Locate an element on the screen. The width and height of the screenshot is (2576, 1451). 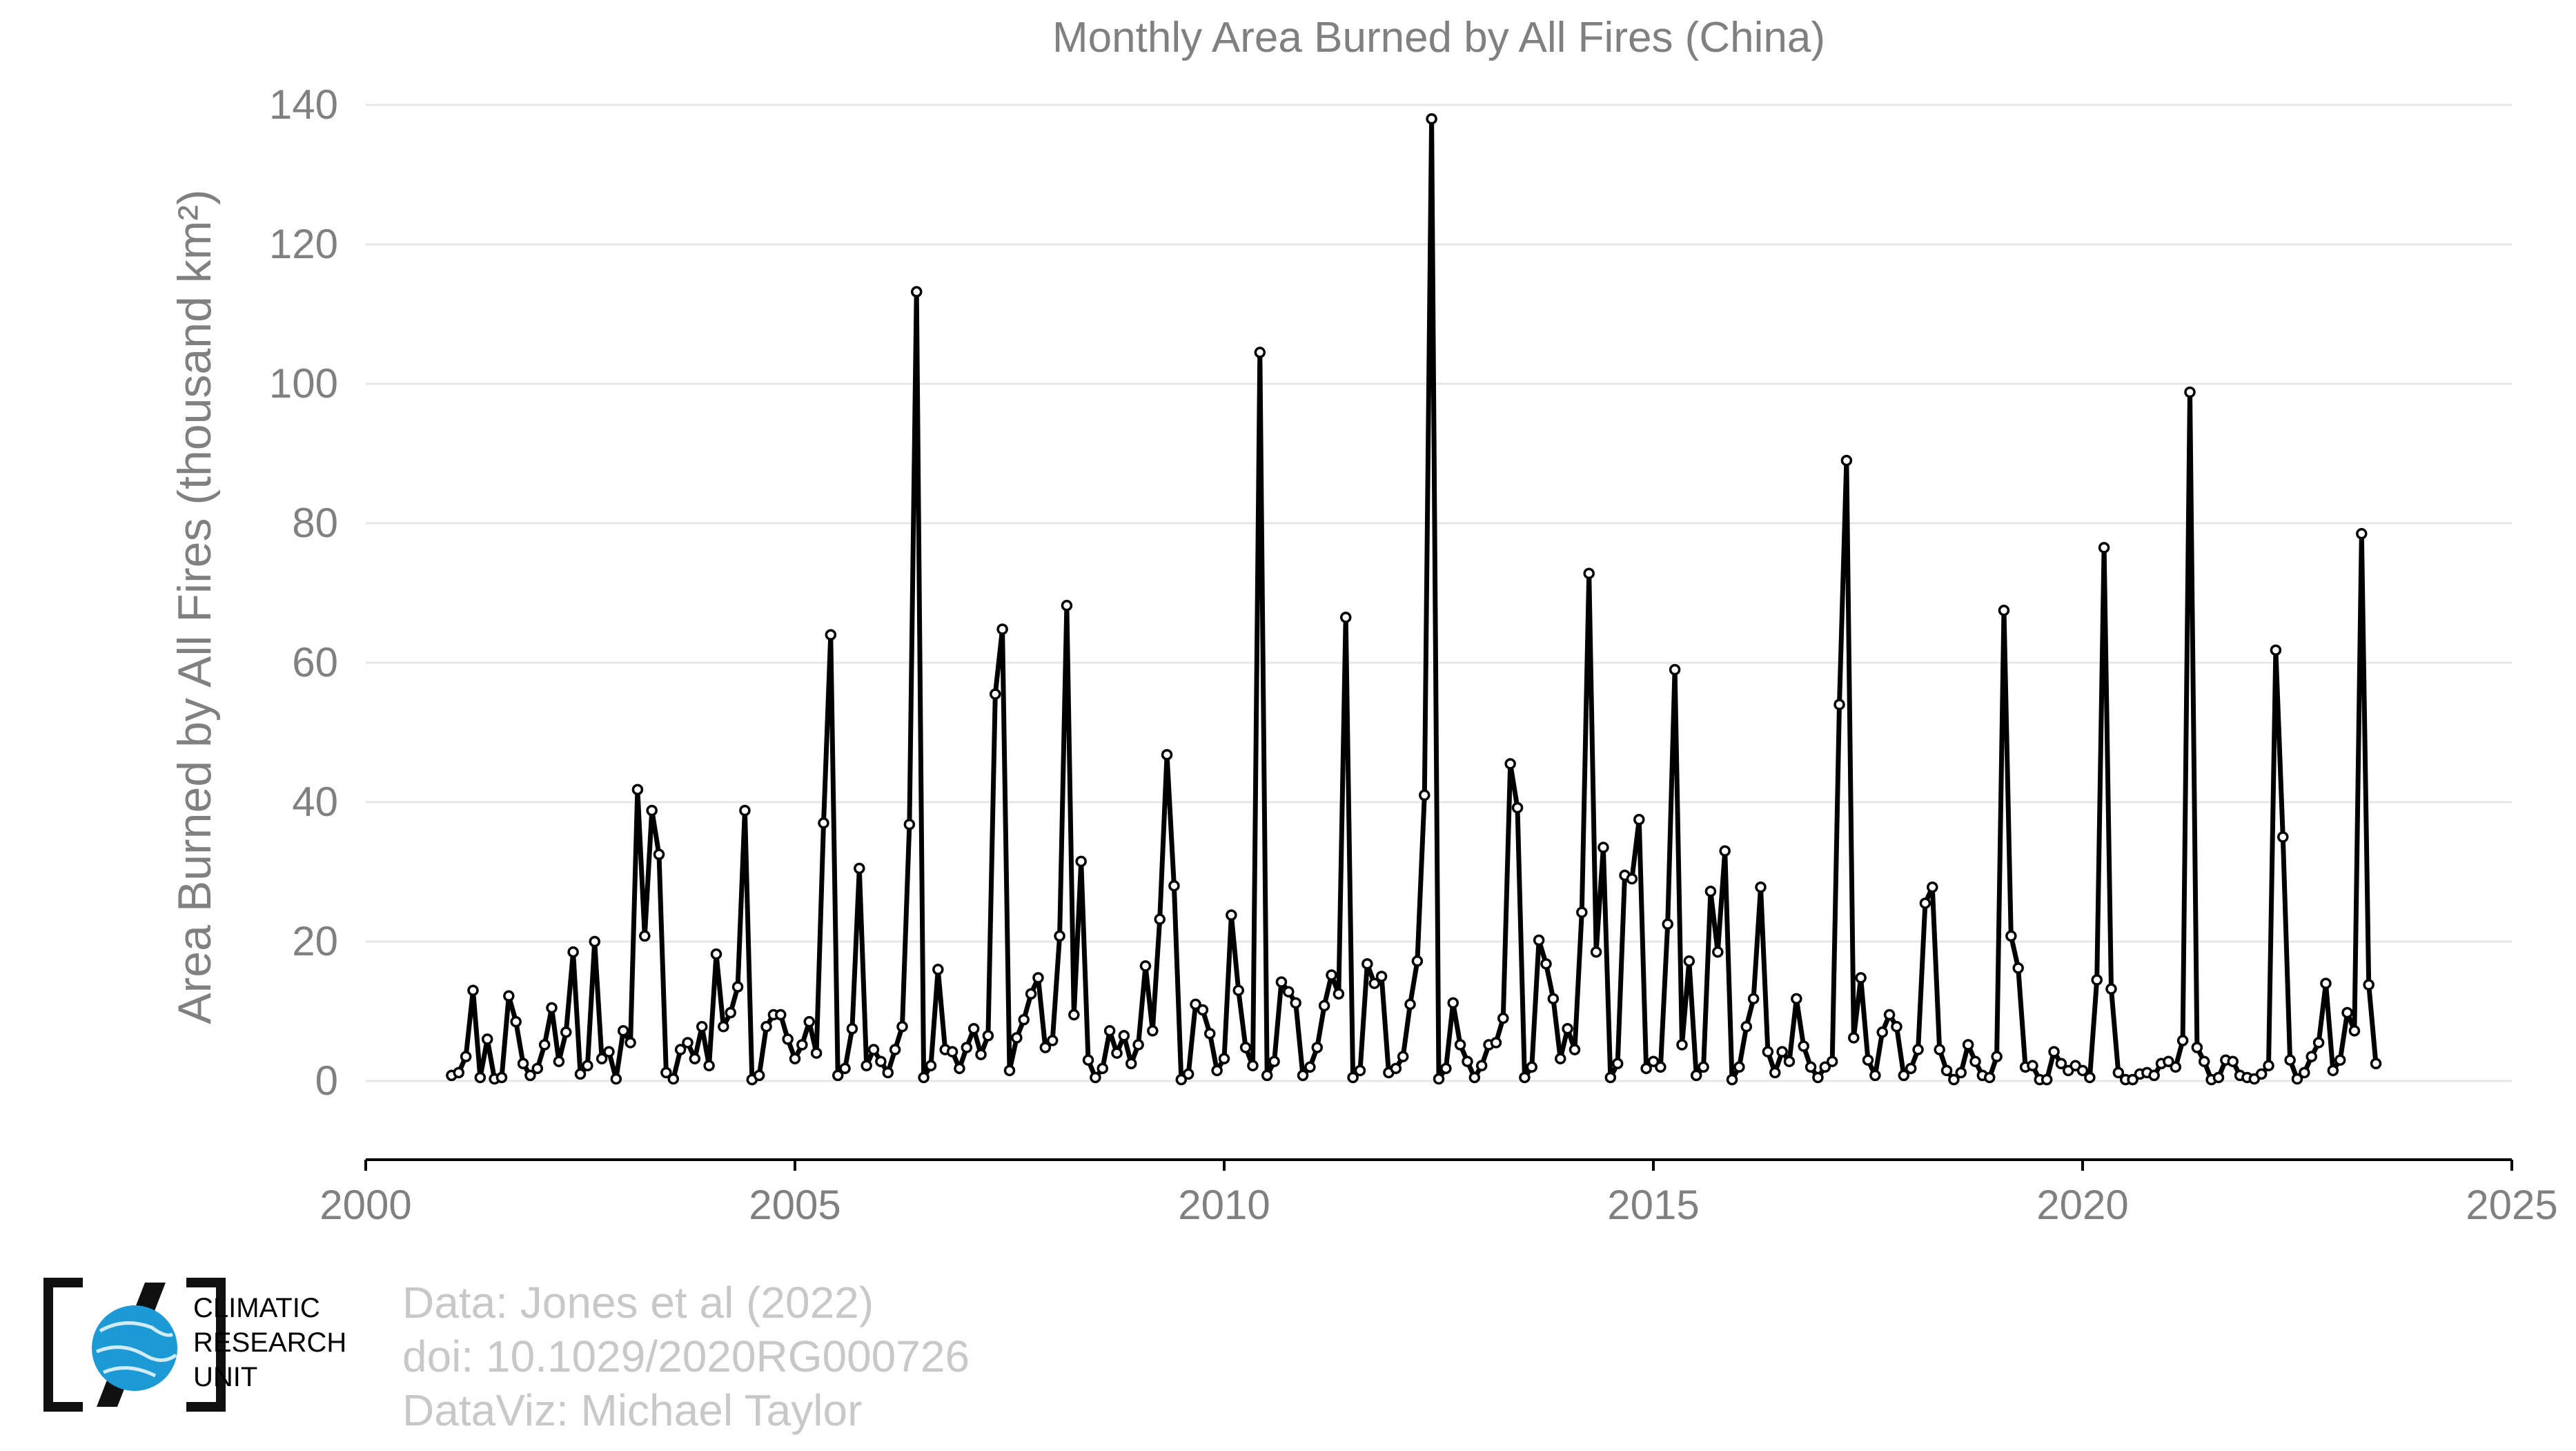
y-tick-label: 120 is located at coordinates (303, 244).